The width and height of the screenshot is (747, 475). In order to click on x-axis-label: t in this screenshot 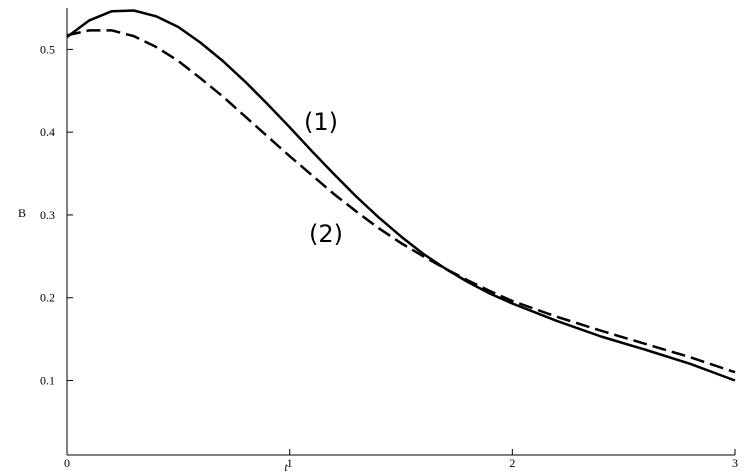, I will do `click(286, 467)`.